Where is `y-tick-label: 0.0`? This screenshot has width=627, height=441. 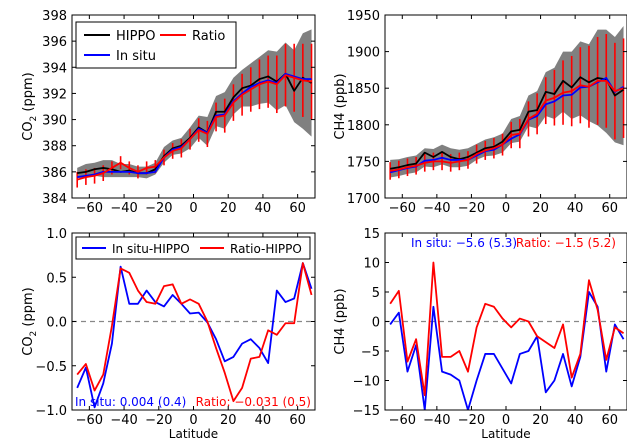 y-tick-label: 0.0 is located at coordinates (56, 323).